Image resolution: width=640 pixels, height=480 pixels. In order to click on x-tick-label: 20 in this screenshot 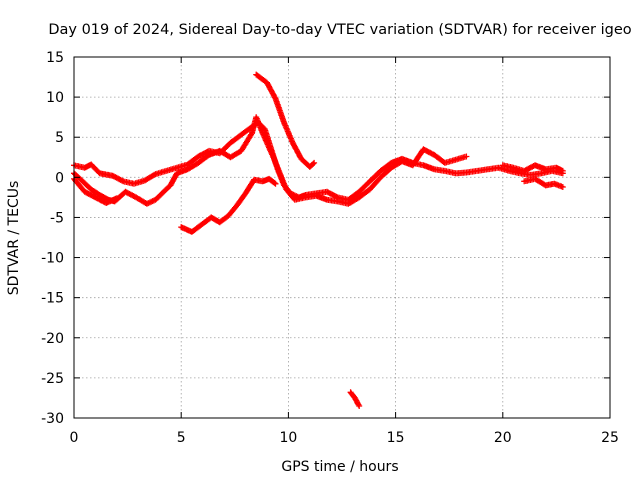, I will do `click(503, 438)`.